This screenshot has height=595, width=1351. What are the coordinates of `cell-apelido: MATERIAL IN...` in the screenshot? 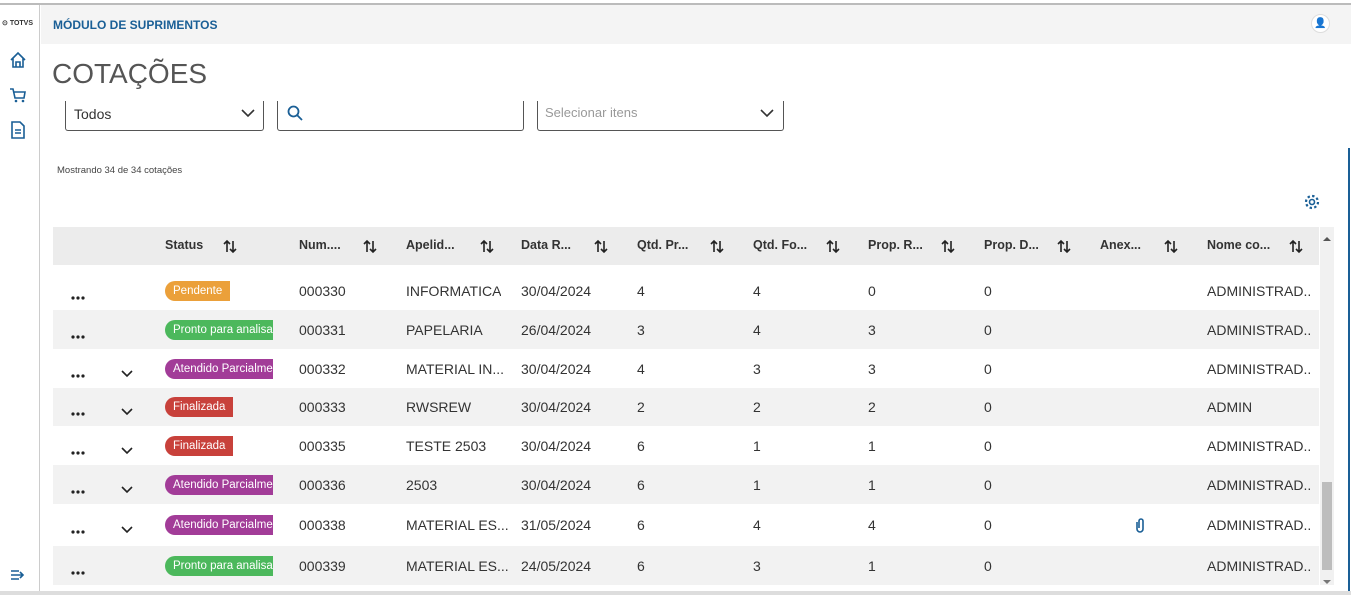 It's located at (455, 368).